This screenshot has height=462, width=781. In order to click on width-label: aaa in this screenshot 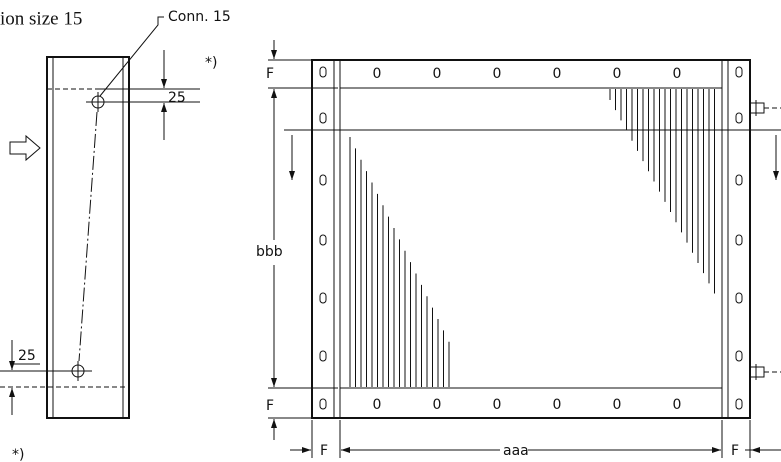, I will do `click(516, 451)`.